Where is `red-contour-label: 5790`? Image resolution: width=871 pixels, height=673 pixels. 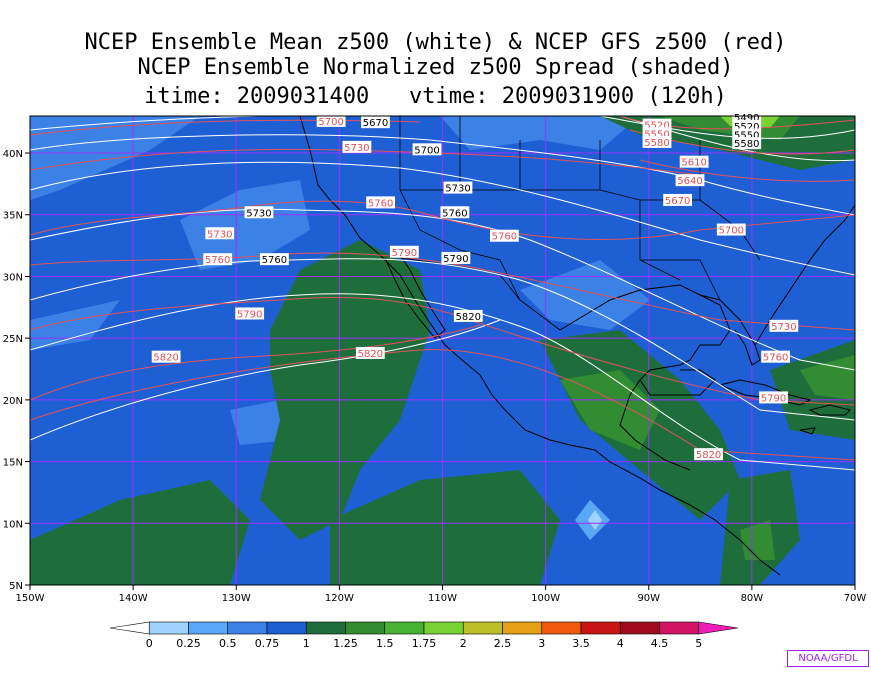 red-contour-label: 5790 is located at coordinates (404, 253).